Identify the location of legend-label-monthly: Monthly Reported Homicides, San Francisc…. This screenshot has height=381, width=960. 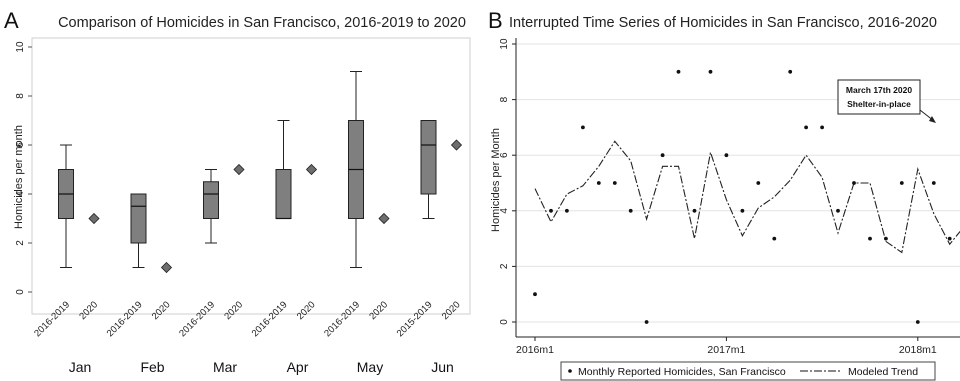
(682, 372).